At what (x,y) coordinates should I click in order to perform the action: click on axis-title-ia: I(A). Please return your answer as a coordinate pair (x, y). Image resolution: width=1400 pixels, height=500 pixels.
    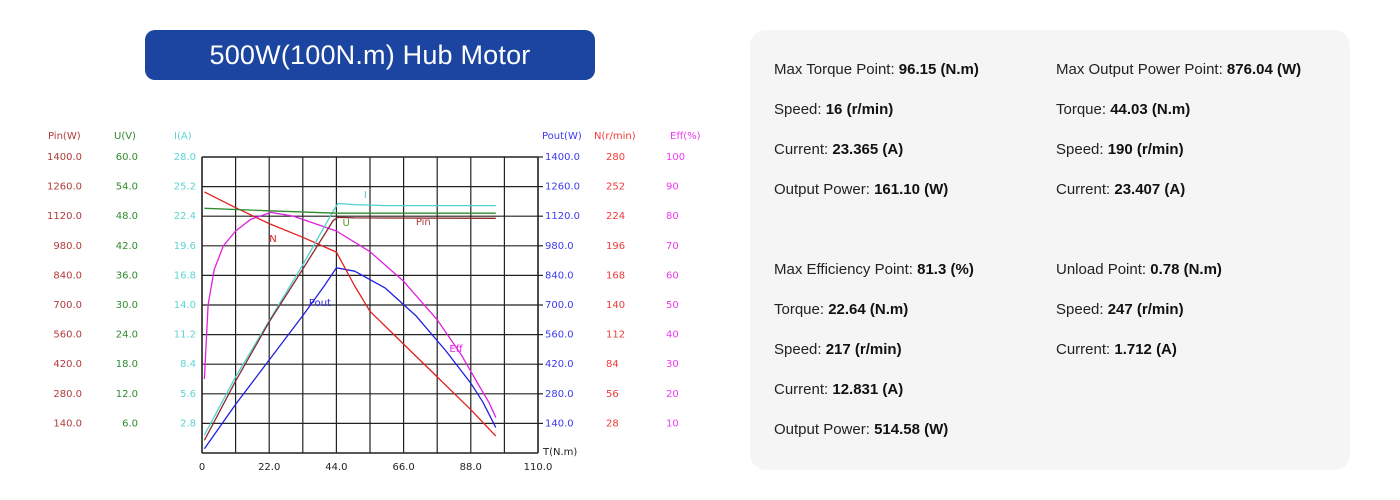
    Looking at the image, I should click on (183, 136).